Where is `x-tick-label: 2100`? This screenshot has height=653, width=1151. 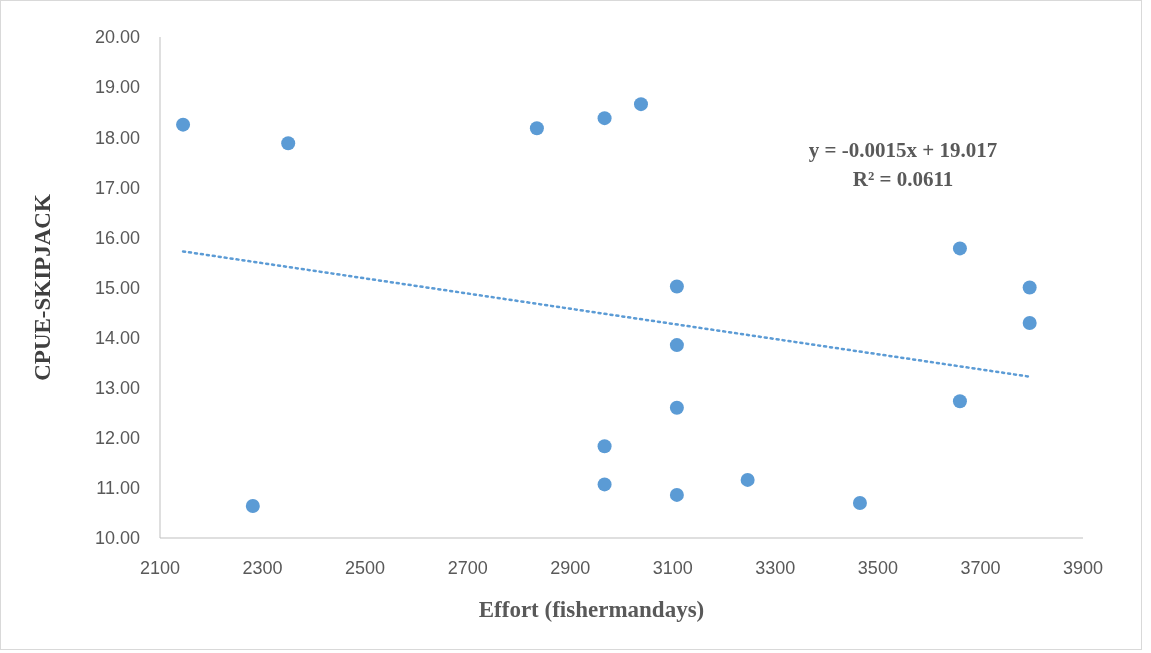
x-tick-label: 2100 is located at coordinates (160, 568).